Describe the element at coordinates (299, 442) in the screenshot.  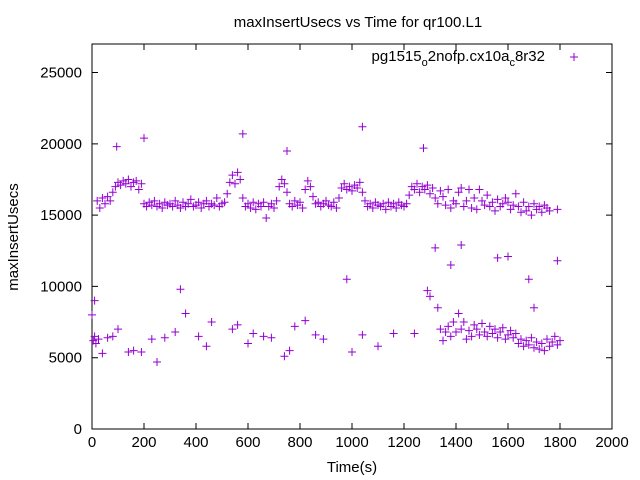
I see `x-tick-label: 800` at that location.